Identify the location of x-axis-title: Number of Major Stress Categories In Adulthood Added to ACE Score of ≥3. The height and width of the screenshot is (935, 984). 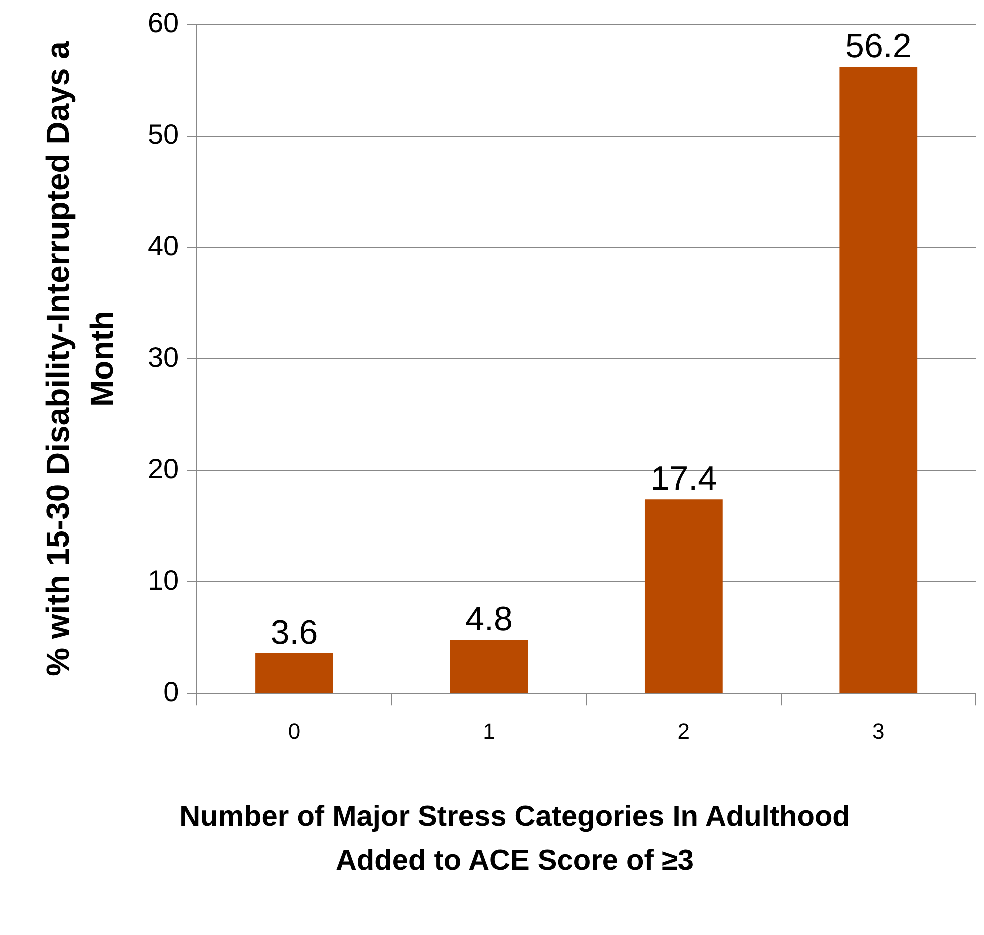
(515, 839).